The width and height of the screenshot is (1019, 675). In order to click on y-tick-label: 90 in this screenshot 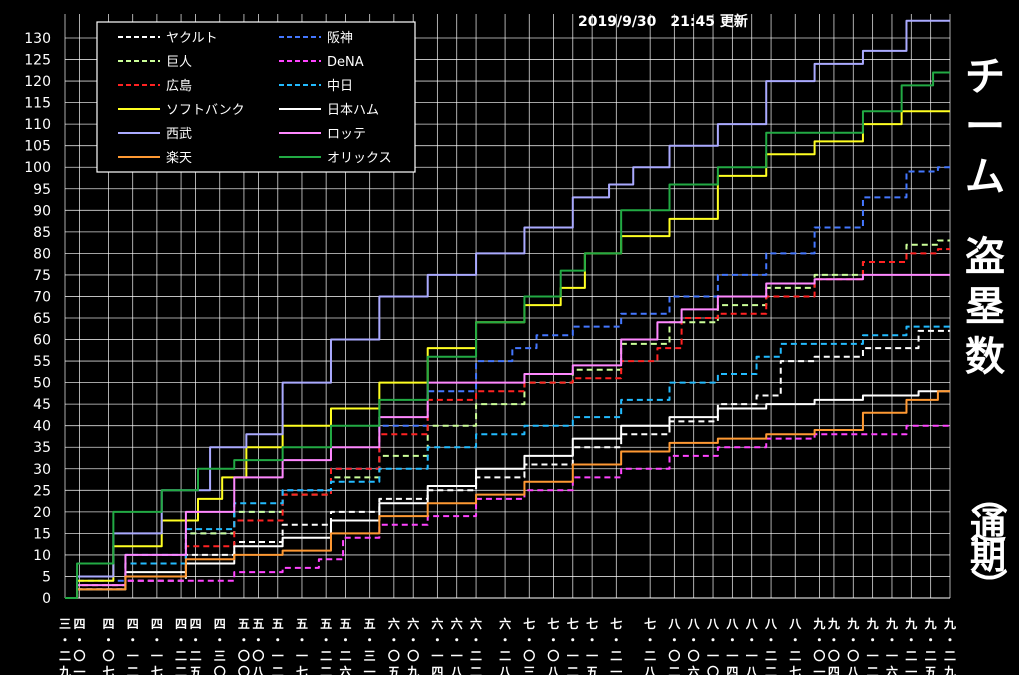, I will do `click(42, 211)`.